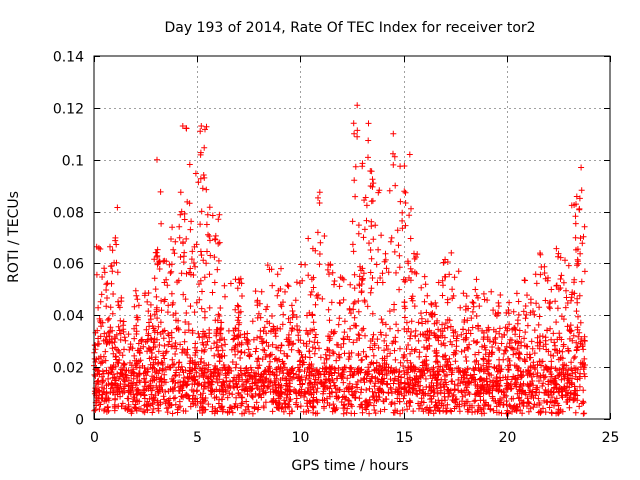 The image size is (640, 480). I want to click on x-tick-label: 25, so click(611, 438).